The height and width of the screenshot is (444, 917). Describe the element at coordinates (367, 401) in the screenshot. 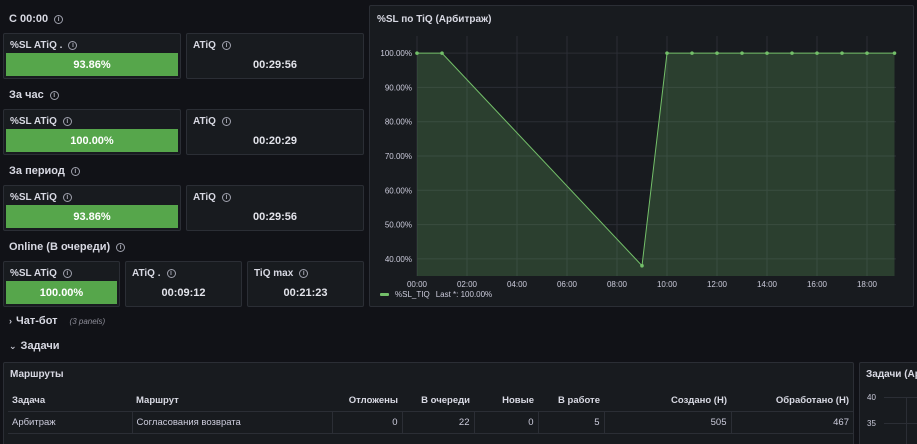

I see `column-header: Отложены` at that location.